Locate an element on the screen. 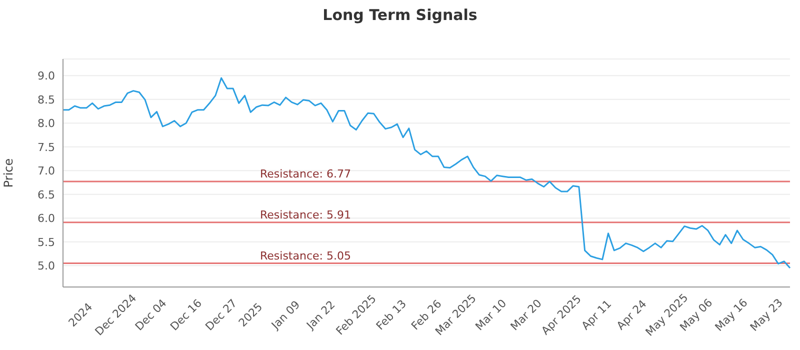 The image size is (800, 350). y-tick-label: 8.0 is located at coordinates (46, 123).